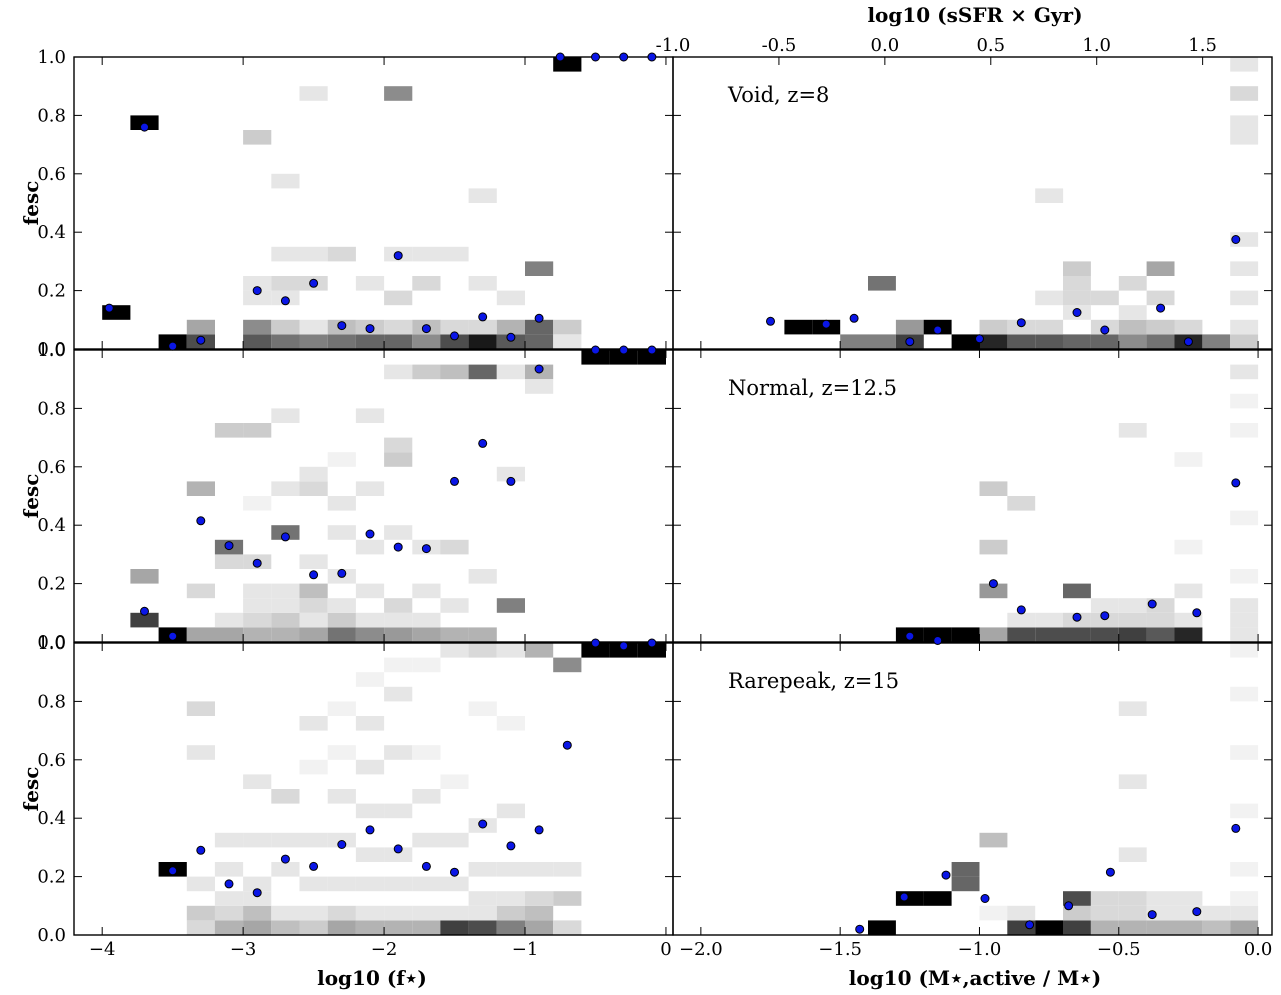 The width and height of the screenshot is (1281, 995). Describe the element at coordinates (51, 349) in the screenshot. I see `y-tick-label-left-row-1-0: 0.0` at that location.